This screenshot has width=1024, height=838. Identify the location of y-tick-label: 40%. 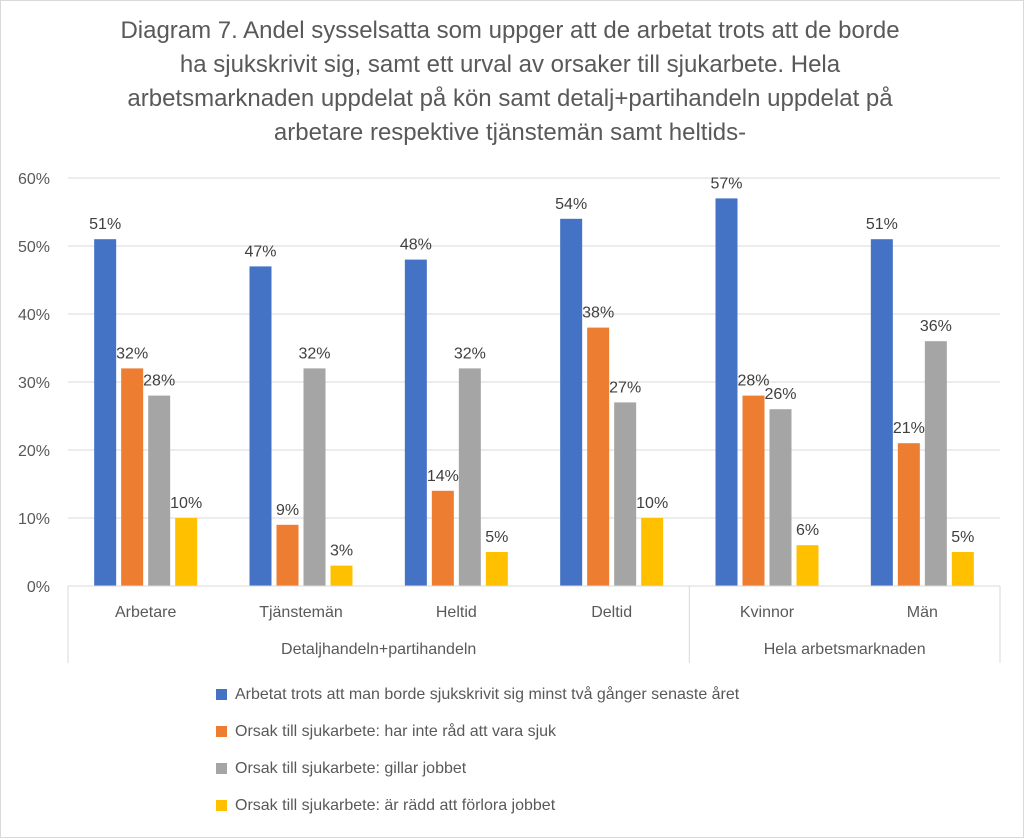
(34, 315).